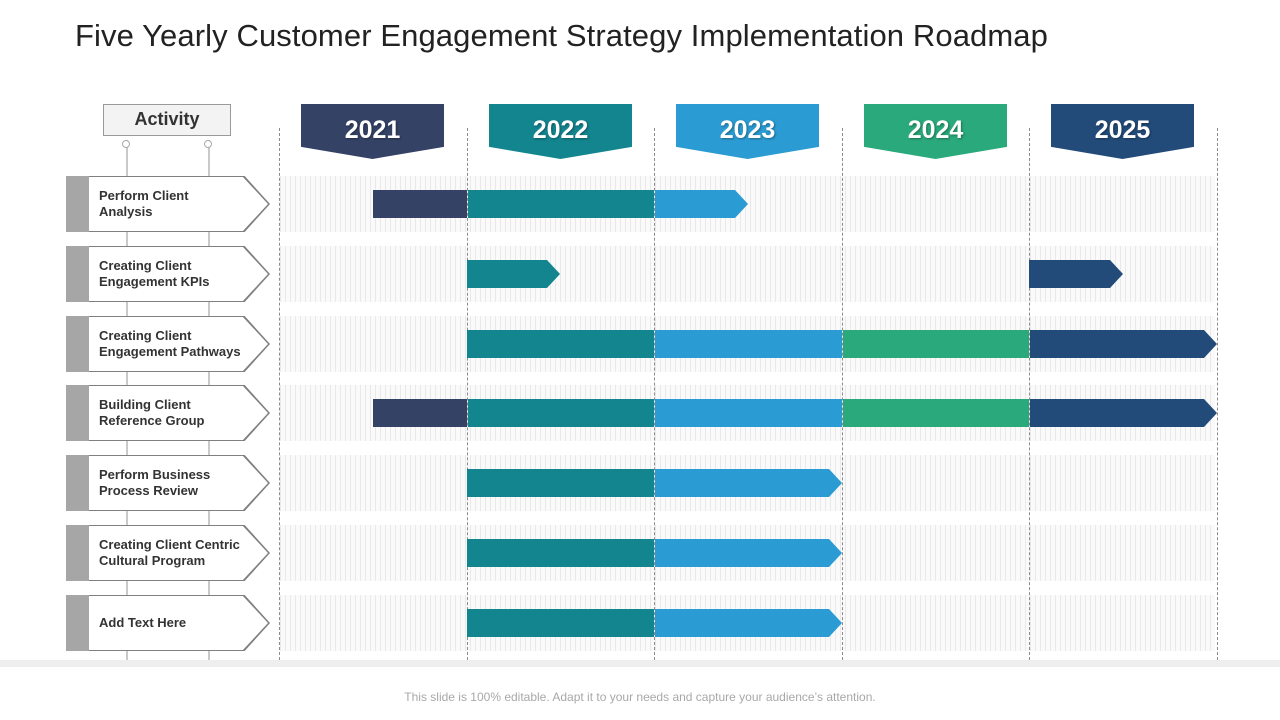 The width and height of the screenshot is (1280, 720). I want to click on footer-divider, so click(640, 663).